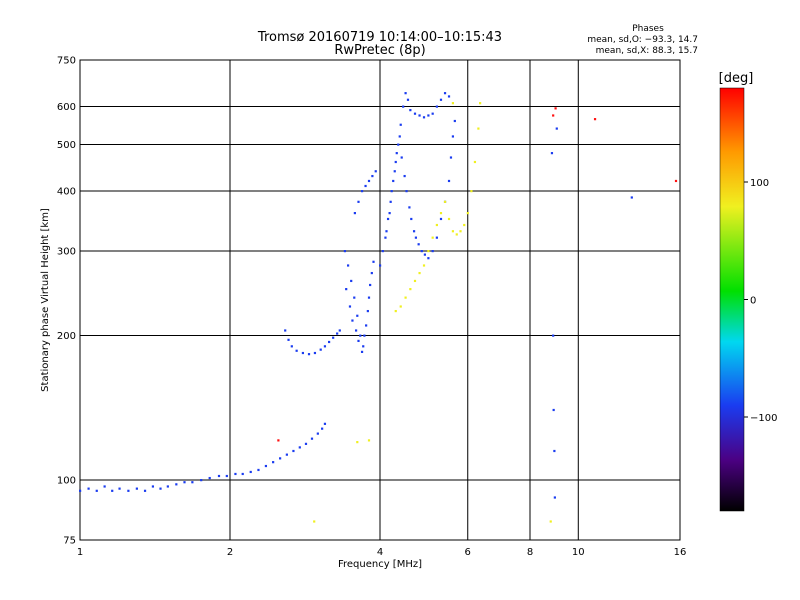 The height and width of the screenshot is (600, 800). I want to click on y-tick-label: 200, so click(66, 336).